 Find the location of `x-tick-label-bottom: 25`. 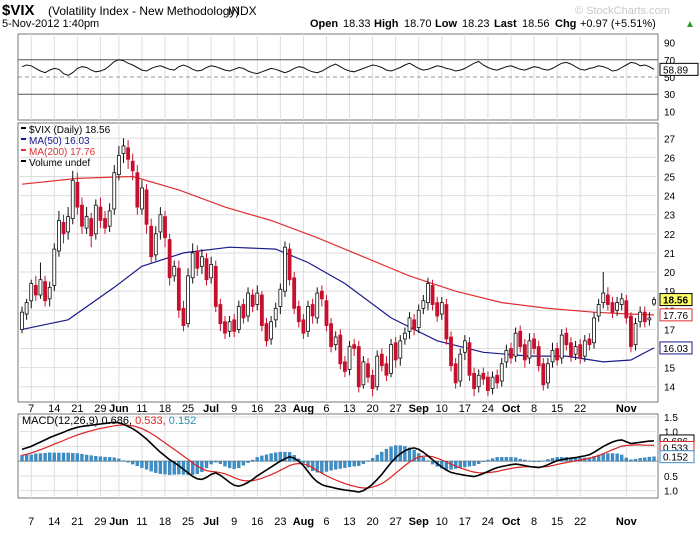

x-tick-label-bottom: 25 is located at coordinates (188, 522).